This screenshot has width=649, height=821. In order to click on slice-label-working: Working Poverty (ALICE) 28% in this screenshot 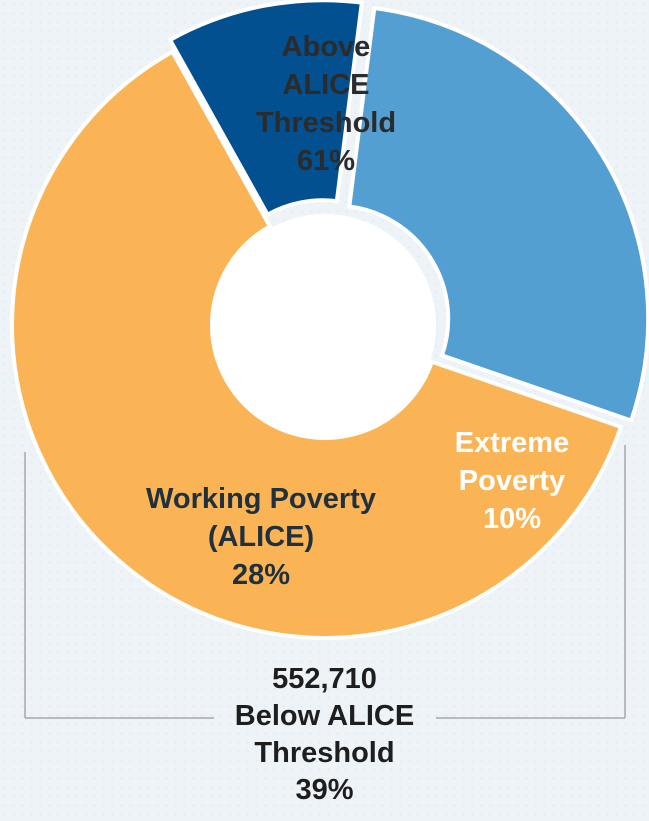, I will do `click(261, 537)`.